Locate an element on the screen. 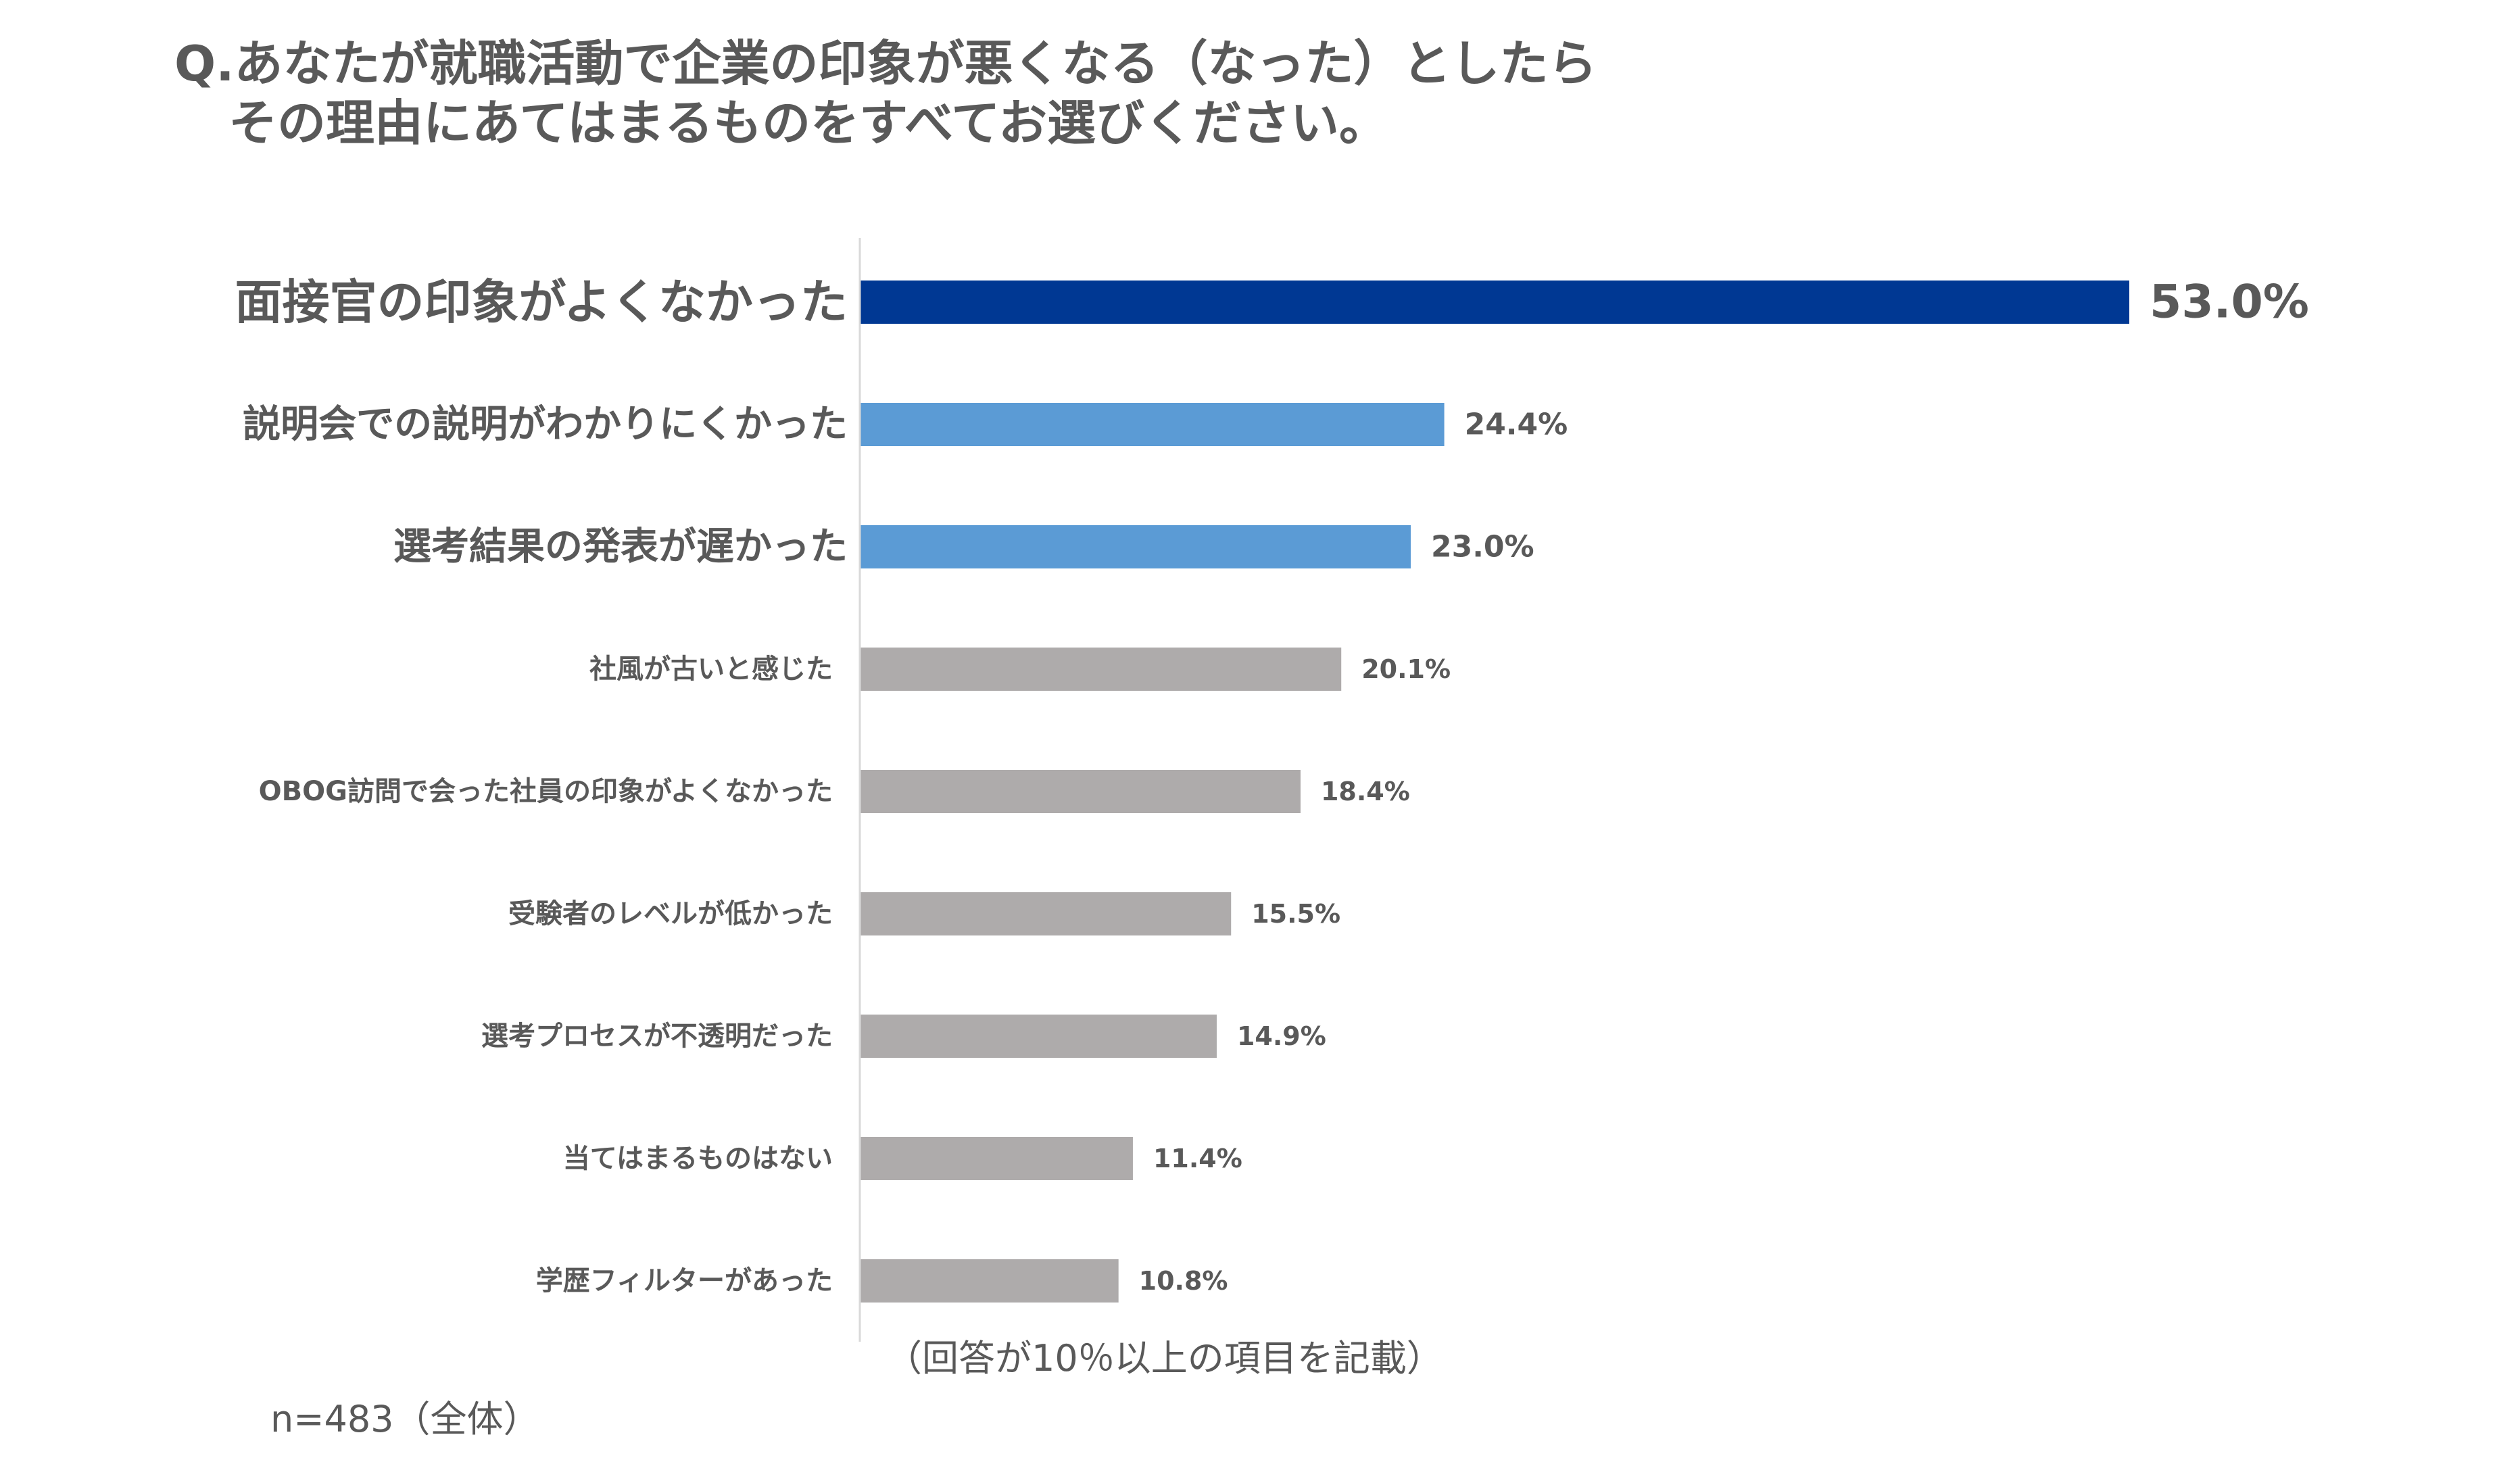  category-label-9: 学歴フィルターがあった is located at coordinates (684, 1280).